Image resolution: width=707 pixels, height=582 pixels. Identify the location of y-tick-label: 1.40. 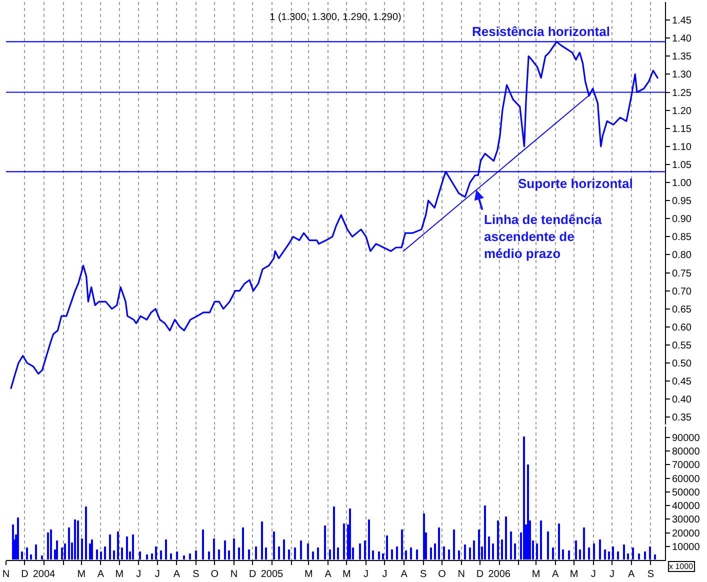
(682, 39).